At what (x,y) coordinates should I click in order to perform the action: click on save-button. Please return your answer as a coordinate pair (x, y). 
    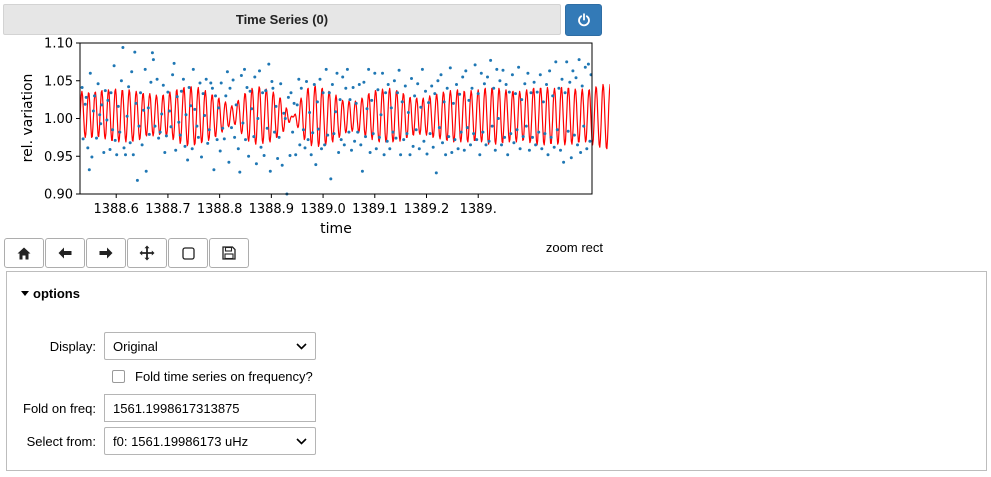
    Looking at the image, I should click on (229, 253).